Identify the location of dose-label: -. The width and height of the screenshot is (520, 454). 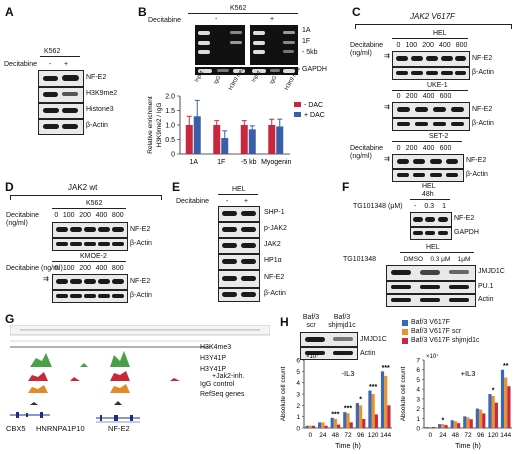
(415, 206).